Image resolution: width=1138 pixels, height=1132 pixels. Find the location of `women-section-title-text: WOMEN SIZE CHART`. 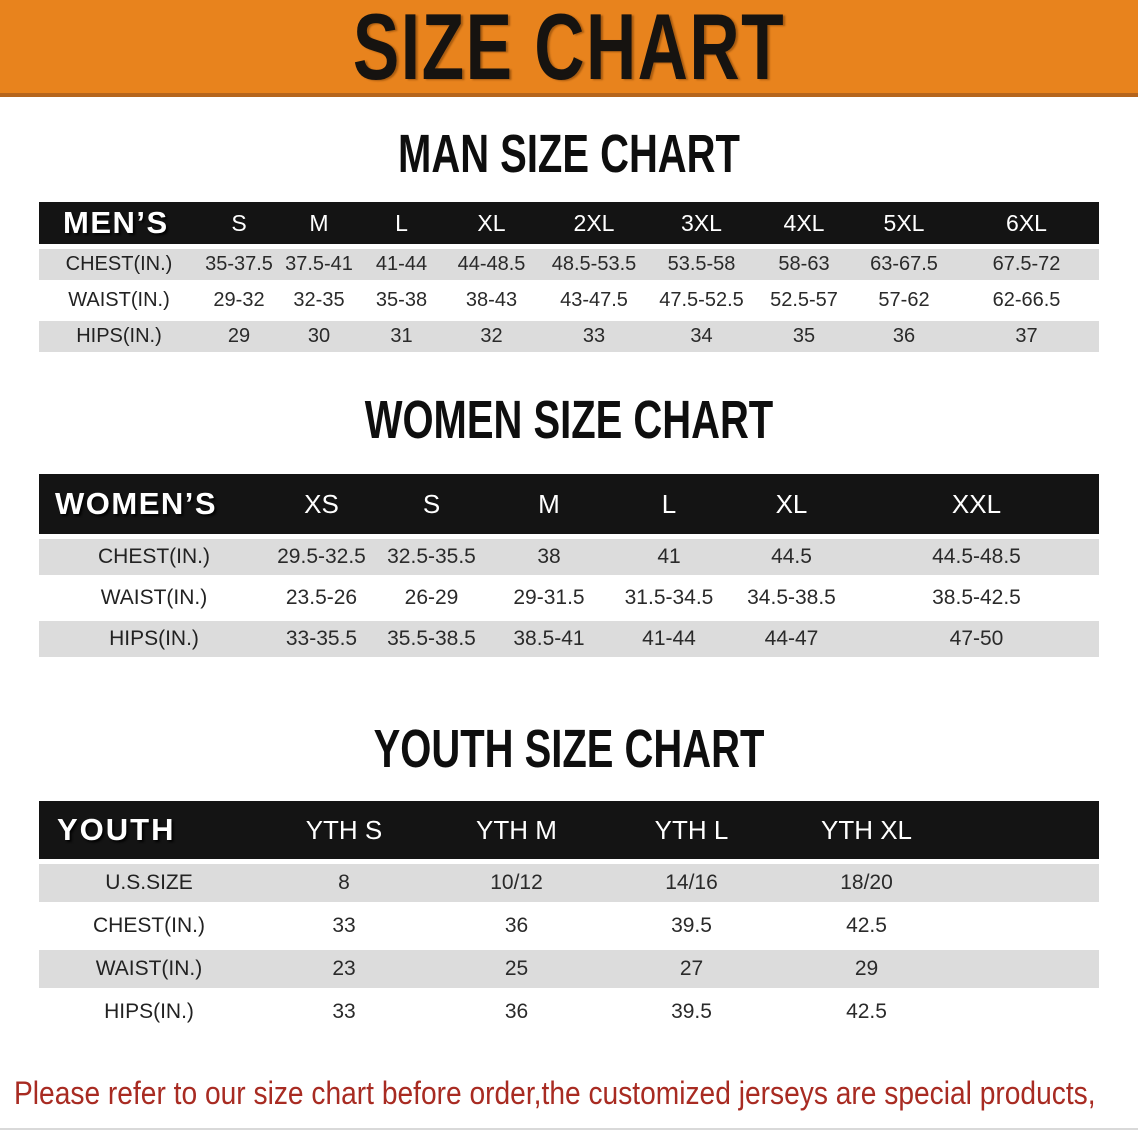

women-section-title-text: WOMEN SIZE CHART is located at coordinates (569, 420).